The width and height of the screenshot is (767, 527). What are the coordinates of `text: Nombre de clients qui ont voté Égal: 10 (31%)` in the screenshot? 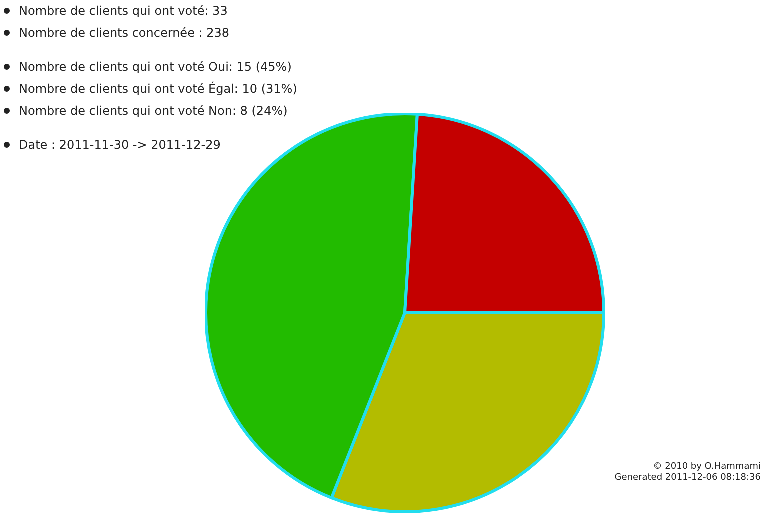 It's located at (158, 89).